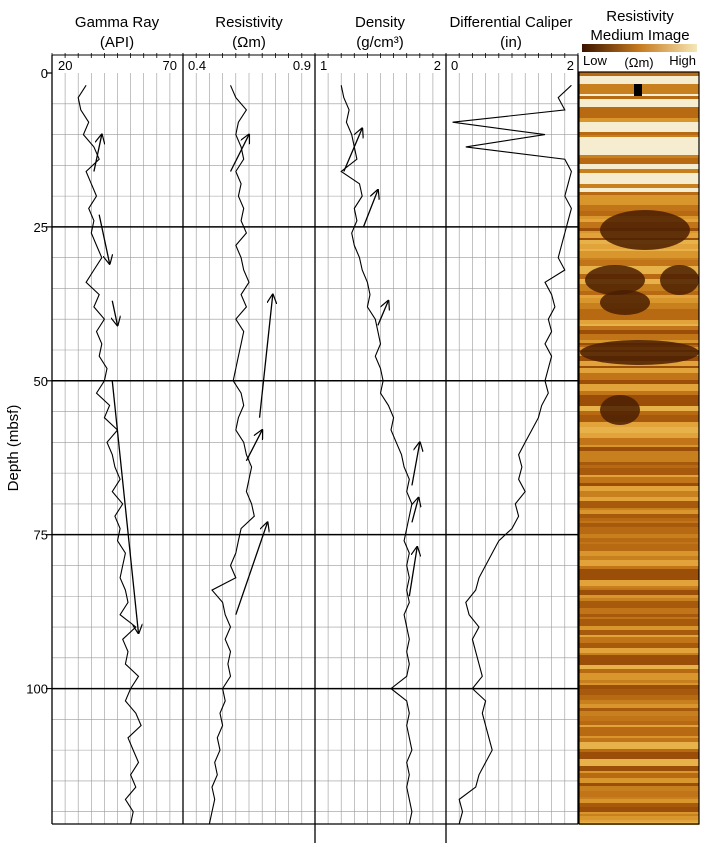  I want to click on caliper-unit: (in), so click(511, 42).